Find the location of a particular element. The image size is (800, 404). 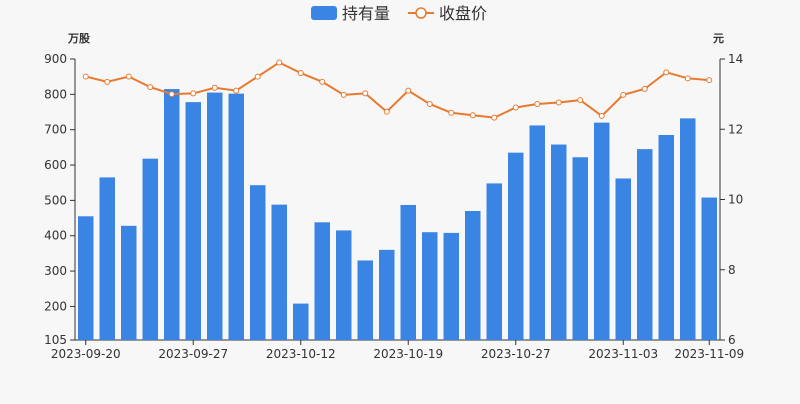

legend-holdings-swatch is located at coordinates (324, 13).